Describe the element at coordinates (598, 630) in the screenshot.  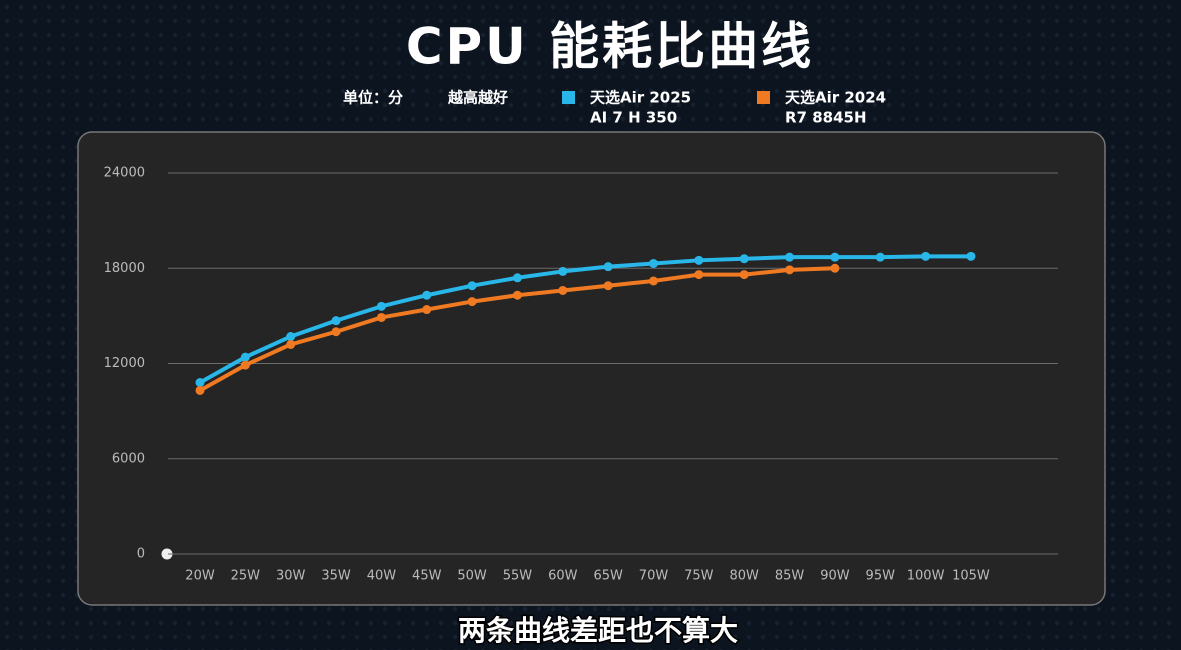
I see `caption: 两条曲线差距也不算大` at that location.